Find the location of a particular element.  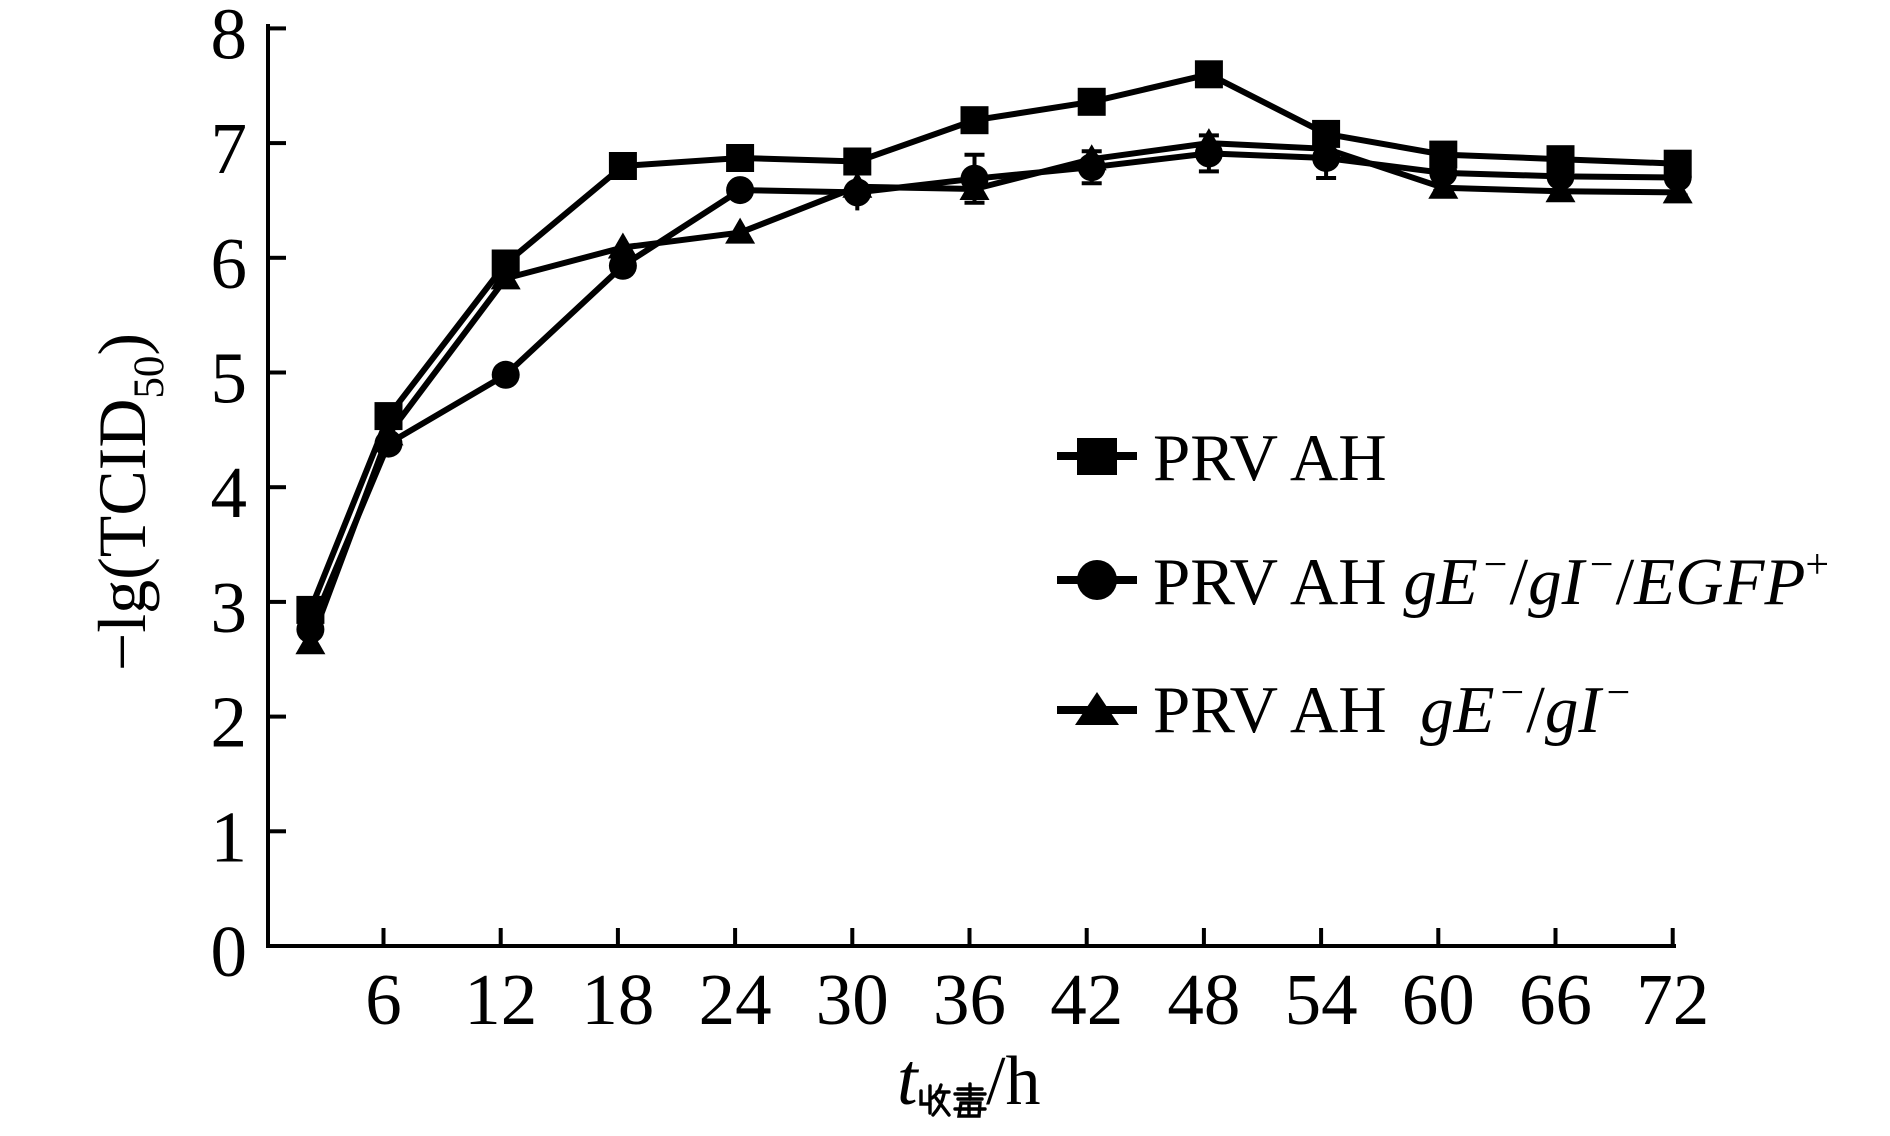

svg-text: 54 is located at coordinates (1321, 999).